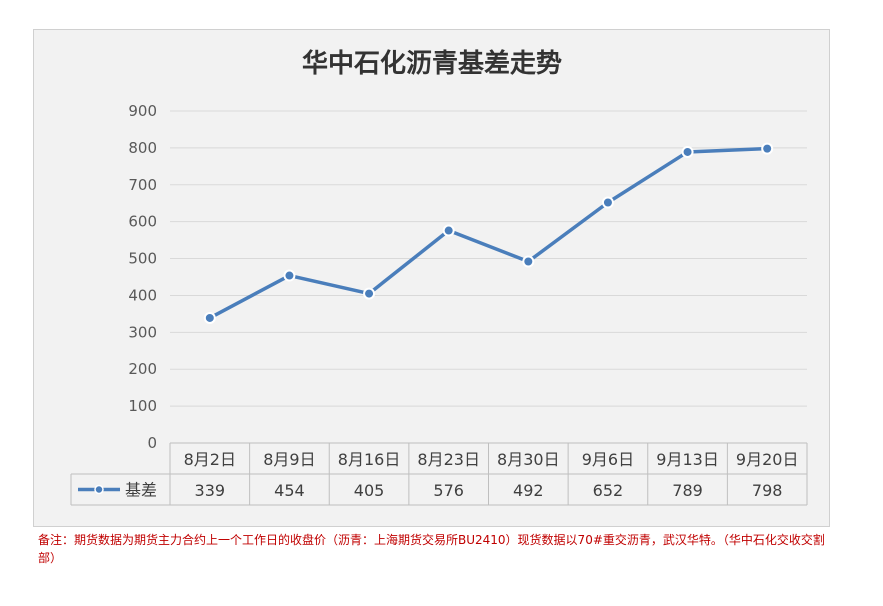 This screenshot has height=606, width=883. I want to click on y-tick-label: 200, so click(142, 369).